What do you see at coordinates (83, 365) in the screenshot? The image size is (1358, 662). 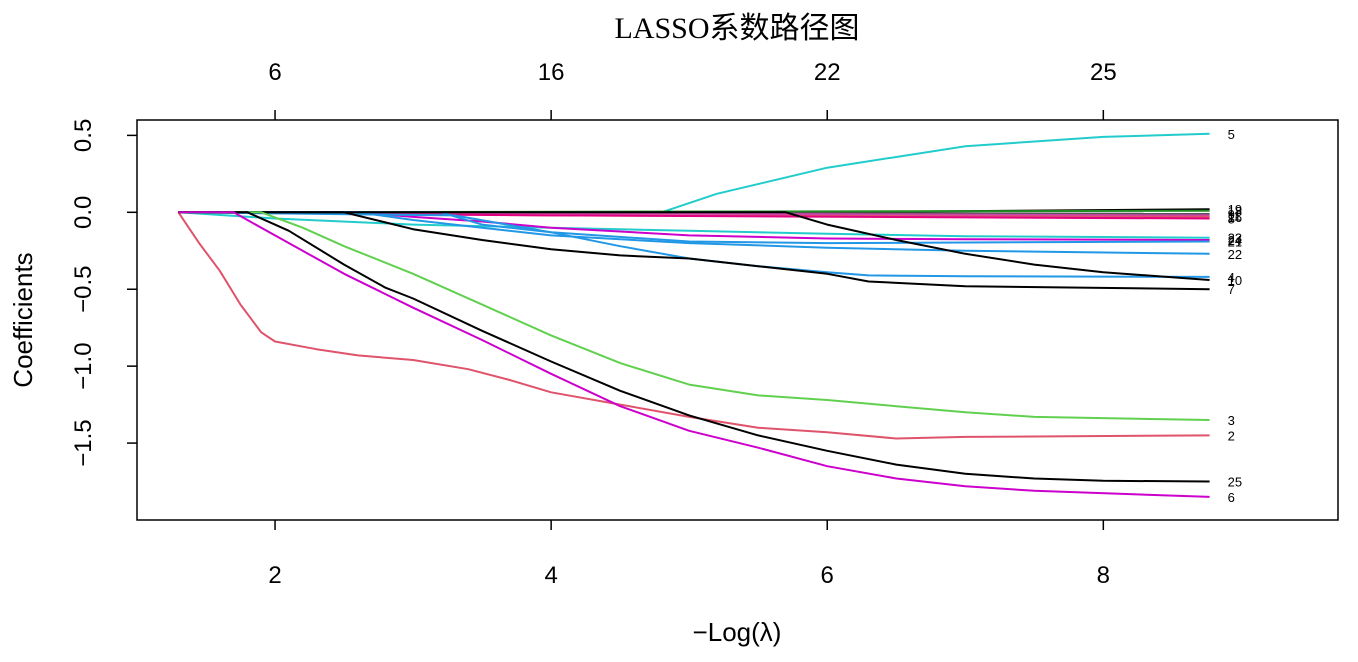 I see `y-tick-label: −1.0` at bounding box center [83, 365].